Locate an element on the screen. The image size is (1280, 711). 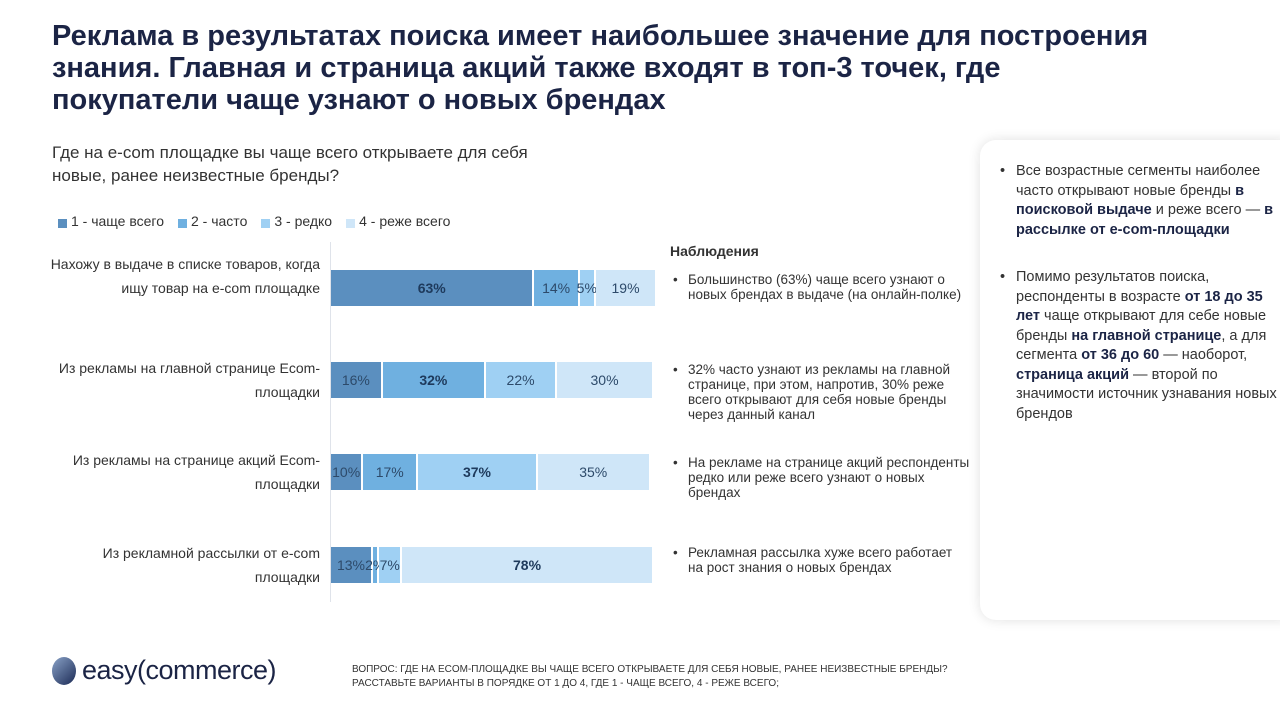
bar-segment: 17% is located at coordinates (391, 472).